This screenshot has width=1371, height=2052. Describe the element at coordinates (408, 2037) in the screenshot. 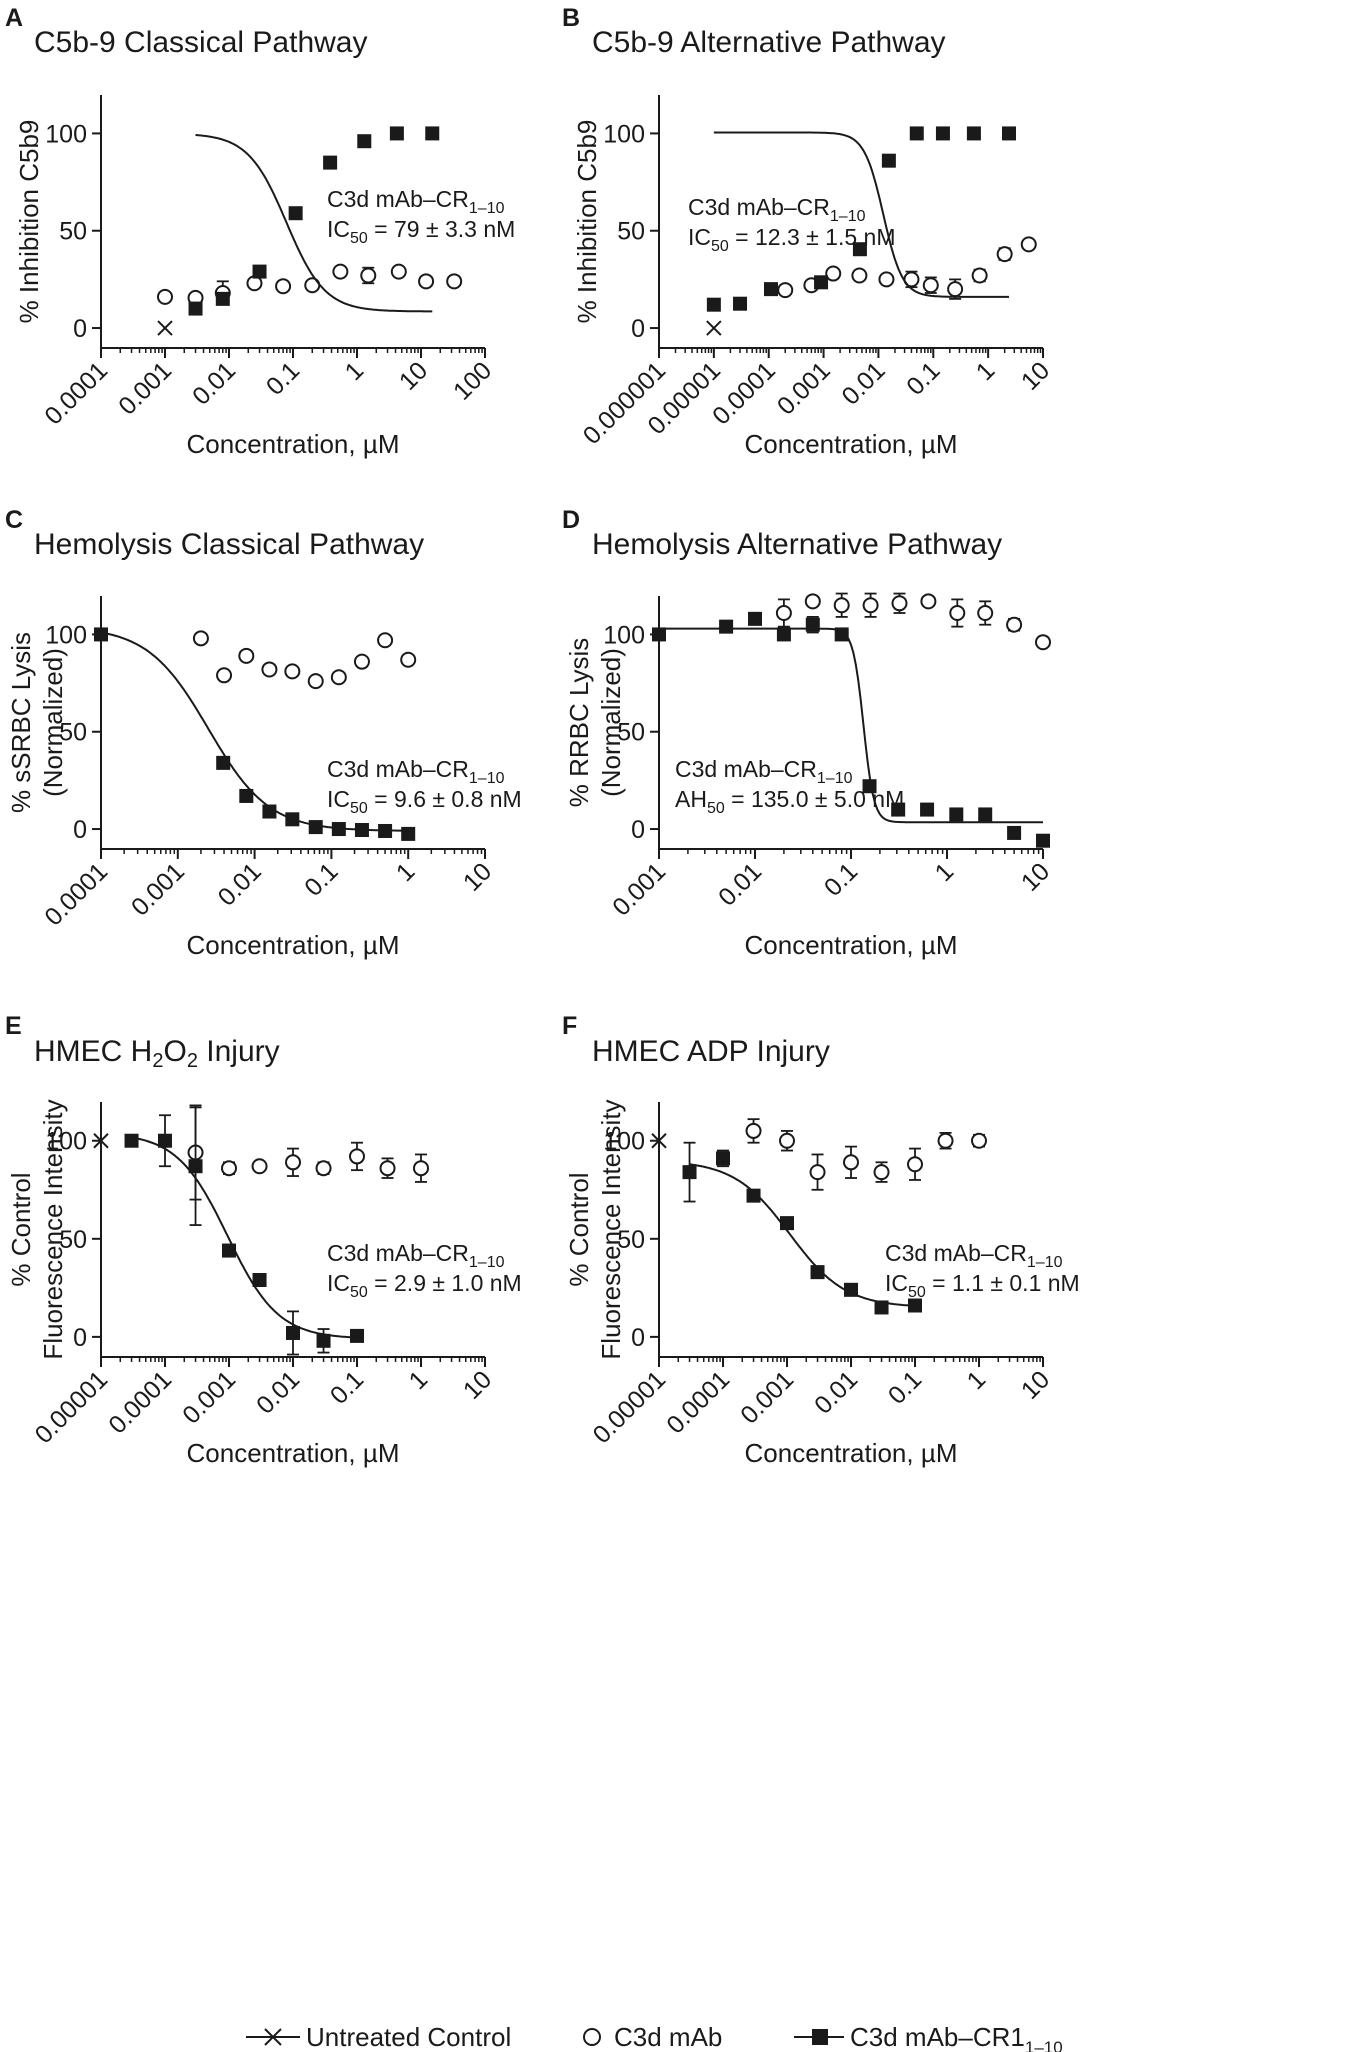

I see `legend-label: Untreated Control` at that location.